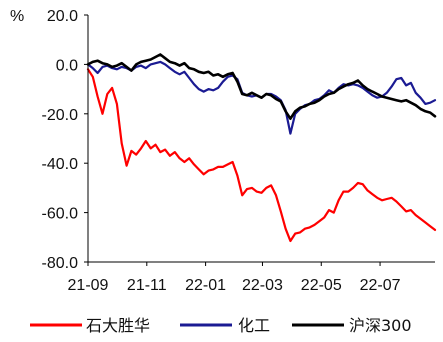 This screenshot has height=342, width=443. Describe the element at coordinates (380, 325) in the screenshot. I see `legend-label: 沪深300` at that location.